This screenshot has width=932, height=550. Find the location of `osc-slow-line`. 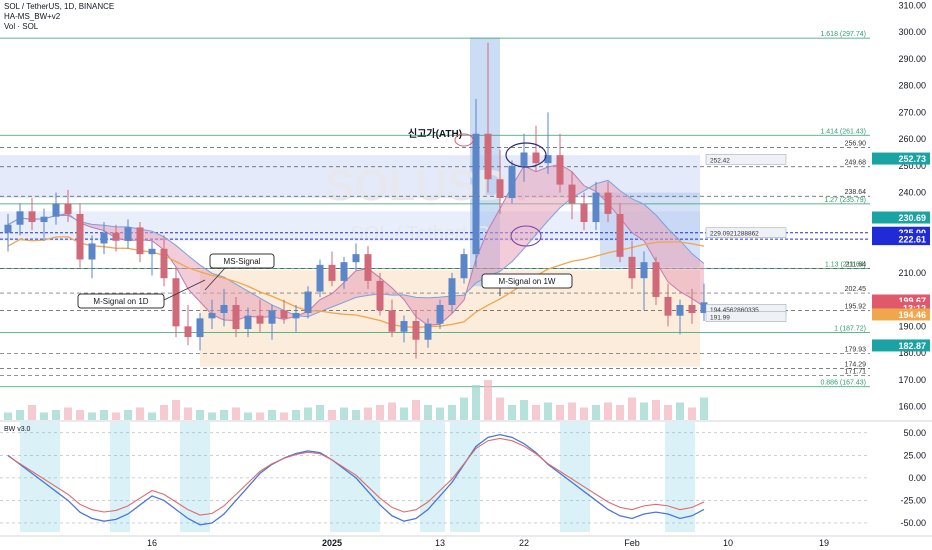

osc-slow-line is located at coordinates (356, 476).